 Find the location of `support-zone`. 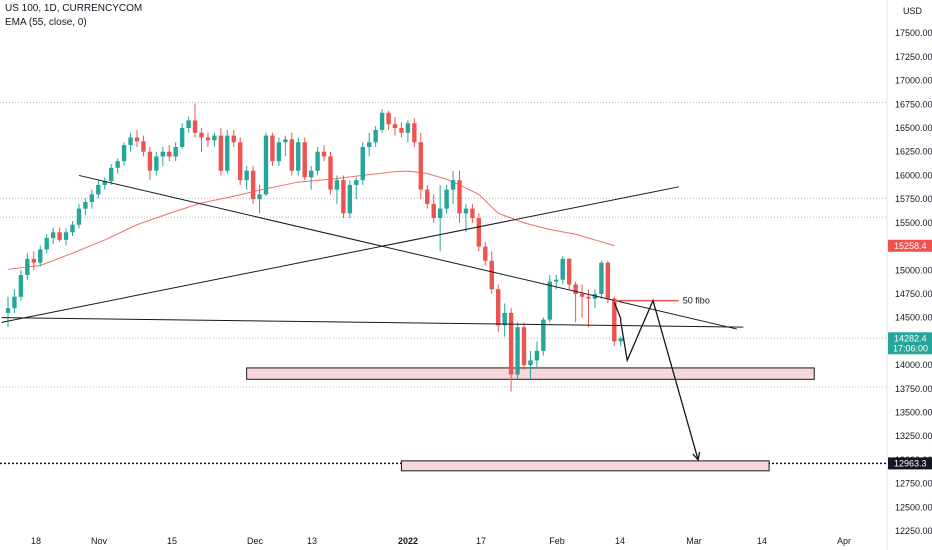

support-zone is located at coordinates (585, 466).